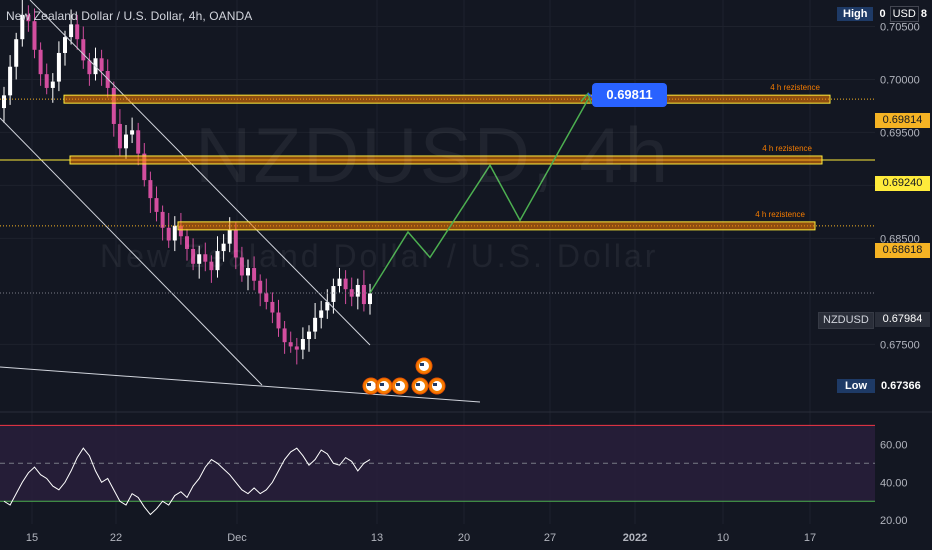 The height and width of the screenshot is (550, 932). I want to click on high-label: High, so click(855, 14).